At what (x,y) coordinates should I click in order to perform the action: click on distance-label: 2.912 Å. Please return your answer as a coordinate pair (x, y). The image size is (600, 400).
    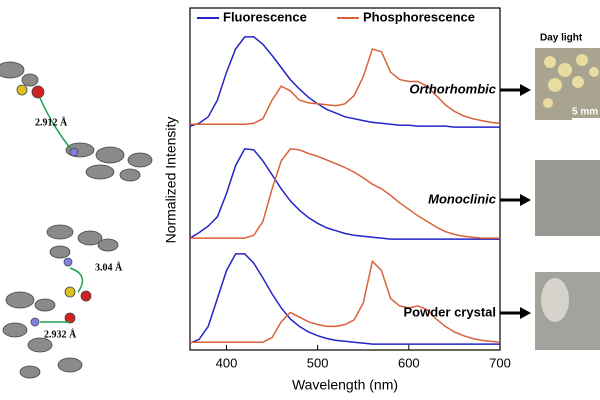
    Looking at the image, I should click on (51, 122).